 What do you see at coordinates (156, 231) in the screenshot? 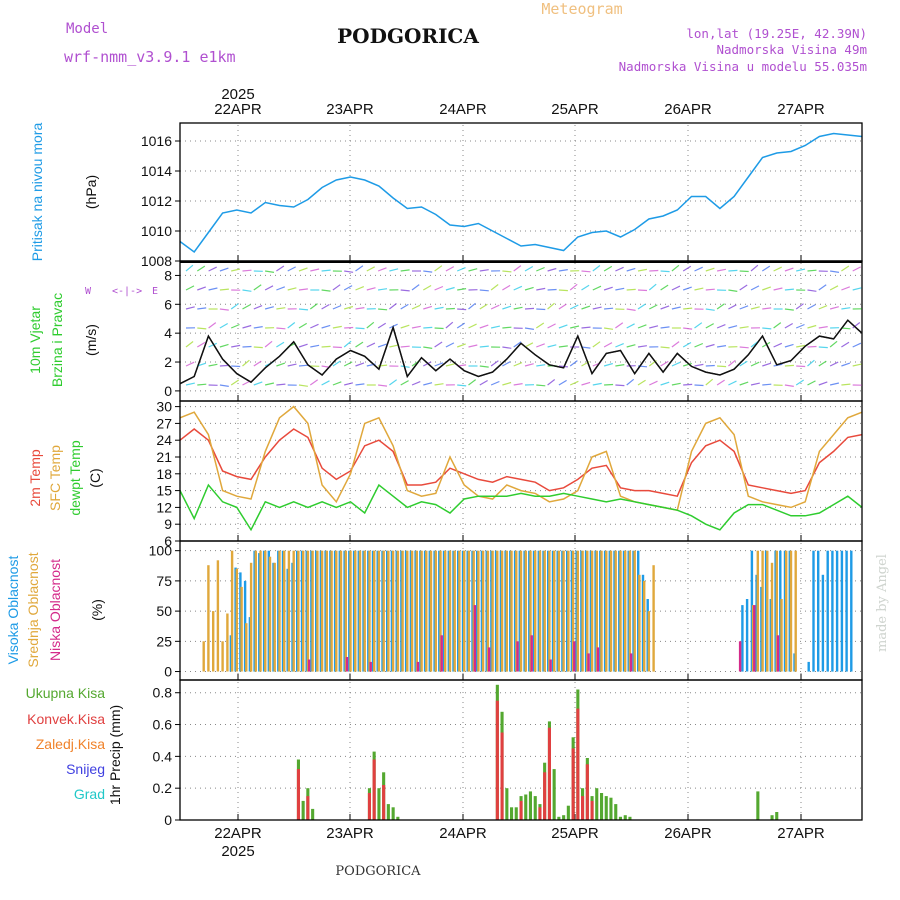
I see `y-tick-label: 1010` at bounding box center [156, 231].